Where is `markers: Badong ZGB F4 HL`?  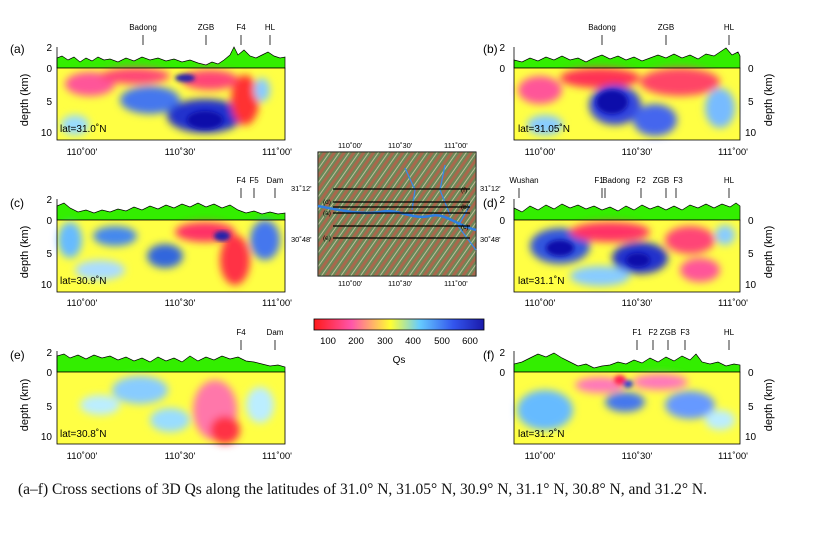 markers: Badong ZGB F4 HL is located at coordinates (202, 34).